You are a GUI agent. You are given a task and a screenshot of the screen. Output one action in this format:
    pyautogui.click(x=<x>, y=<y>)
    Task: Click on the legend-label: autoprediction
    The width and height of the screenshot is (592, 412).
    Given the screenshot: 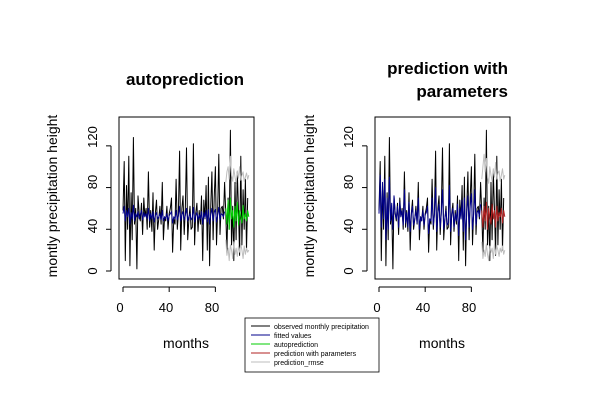 What is the action you would take?
    pyautogui.click(x=296, y=345)
    